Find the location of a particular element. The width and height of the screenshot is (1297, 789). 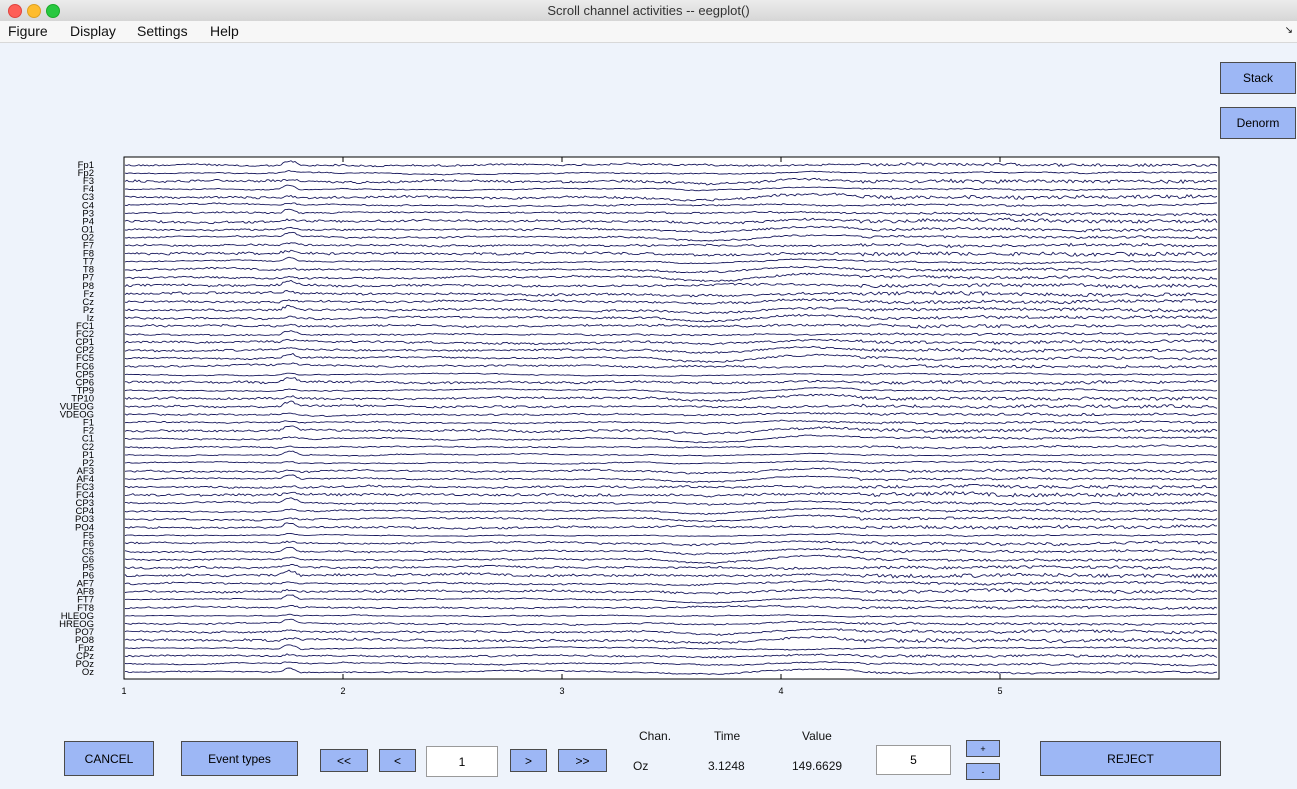

channel-label: TP9 is located at coordinates (85, 390).